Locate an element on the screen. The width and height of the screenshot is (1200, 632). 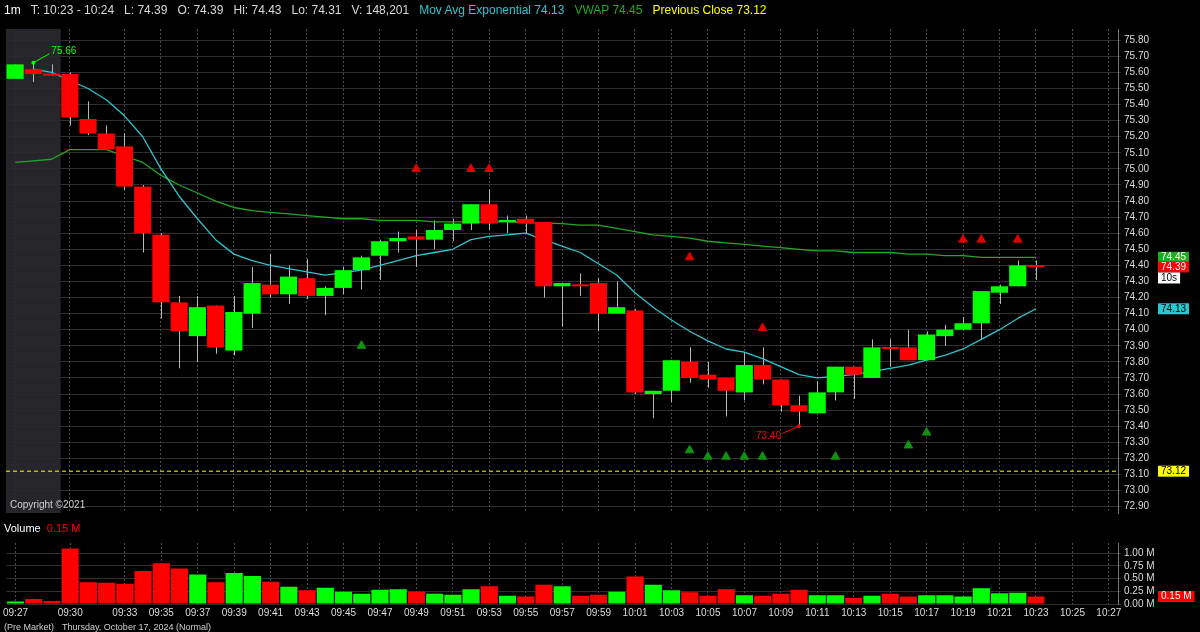
x-tick-label: 09:33 is located at coordinates (125, 612).